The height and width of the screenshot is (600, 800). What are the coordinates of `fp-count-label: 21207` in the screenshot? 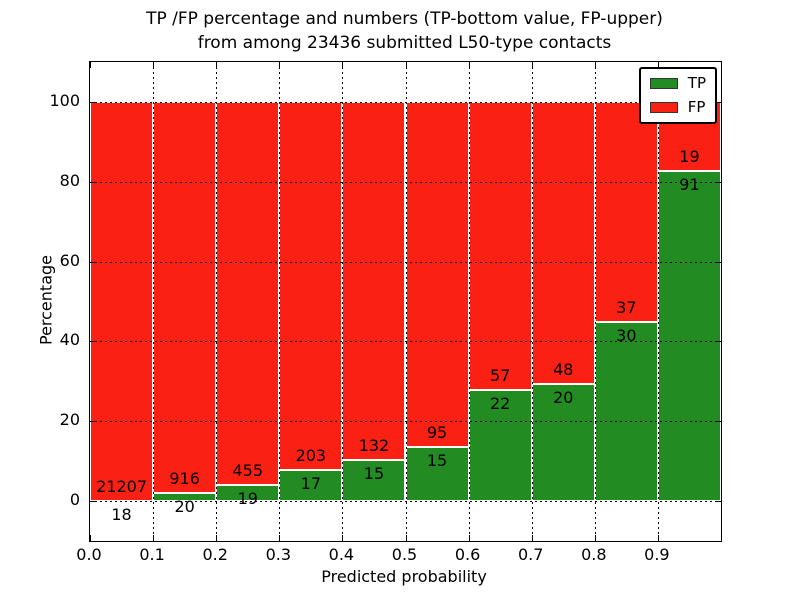 It's located at (121, 486).